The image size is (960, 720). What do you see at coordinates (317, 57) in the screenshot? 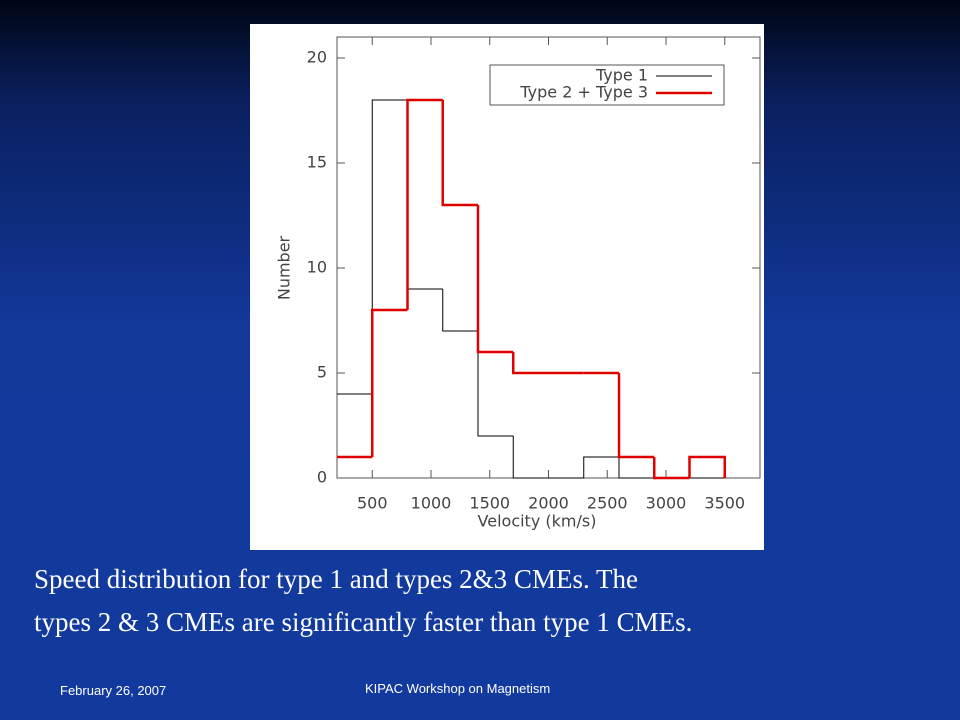
I see `y-tick-label: 20` at bounding box center [317, 57].